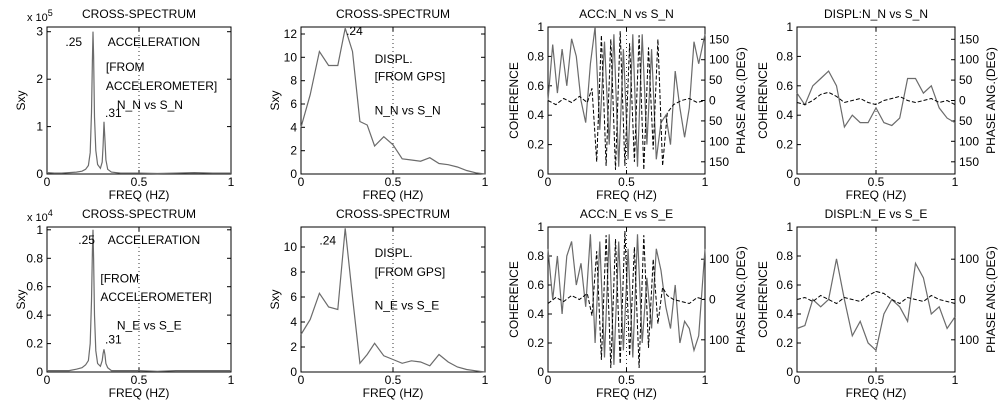 The width and height of the screenshot is (1002, 406). What do you see at coordinates (39, 79) in the screenshot?
I see `y-tick-label: 2` at bounding box center [39, 79].